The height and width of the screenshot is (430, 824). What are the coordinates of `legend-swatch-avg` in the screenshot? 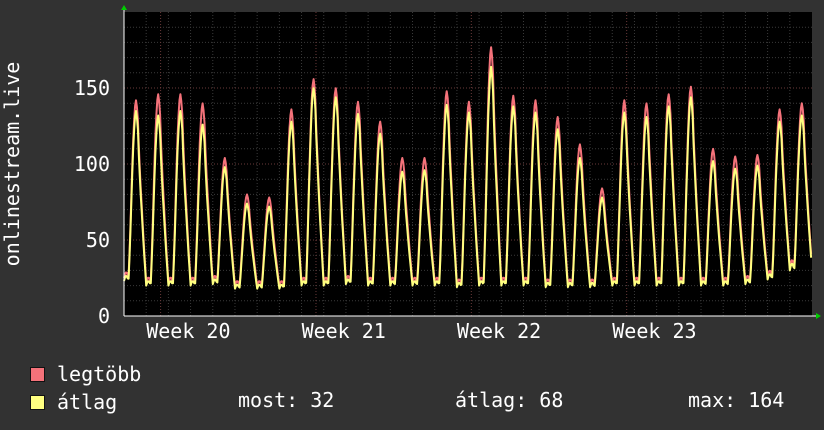 It's located at (37, 402).